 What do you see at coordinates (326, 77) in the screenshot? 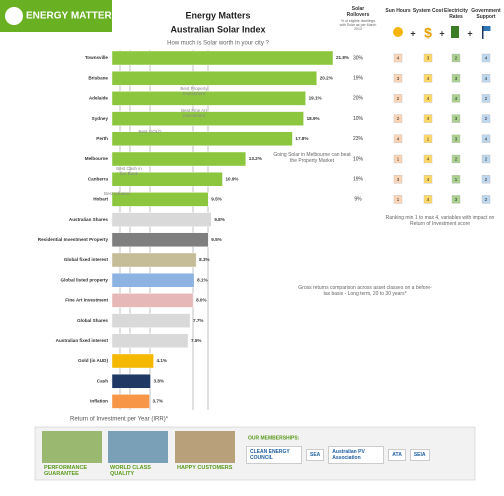
I see `value-label: 20.2%` at bounding box center [326, 77].